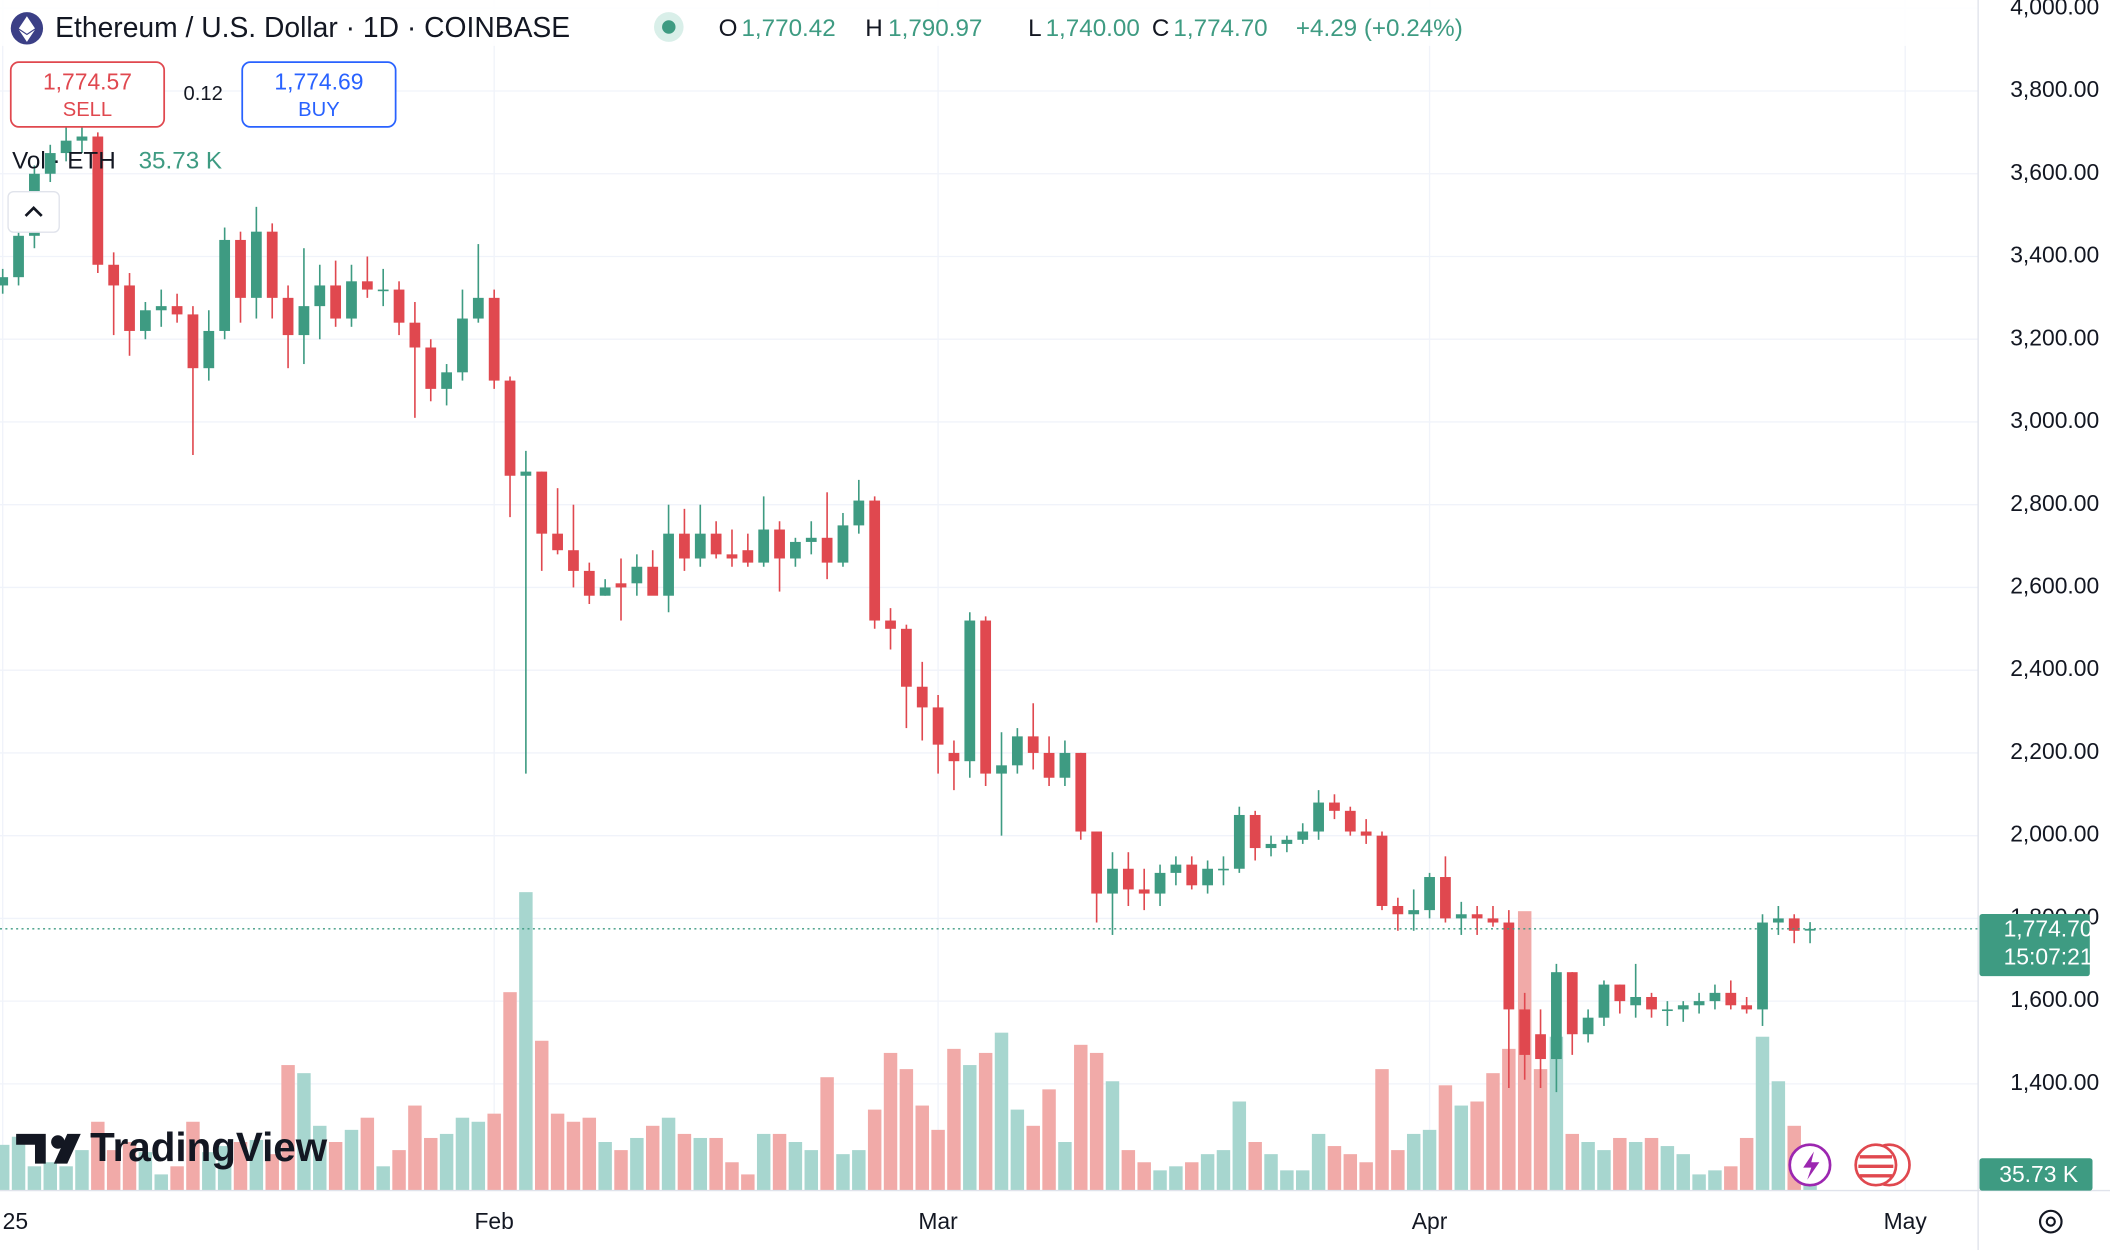 The height and width of the screenshot is (1250, 2110). What do you see at coordinates (2054, 337) in the screenshot?
I see `y-tick-label: 3,200.00` at bounding box center [2054, 337].